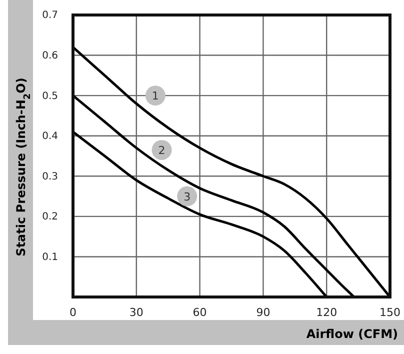 The height and width of the screenshot is (354, 404). Describe the element at coordinates (263, 312) in the screenshot. I see `x-tick-label: 90` at that location.